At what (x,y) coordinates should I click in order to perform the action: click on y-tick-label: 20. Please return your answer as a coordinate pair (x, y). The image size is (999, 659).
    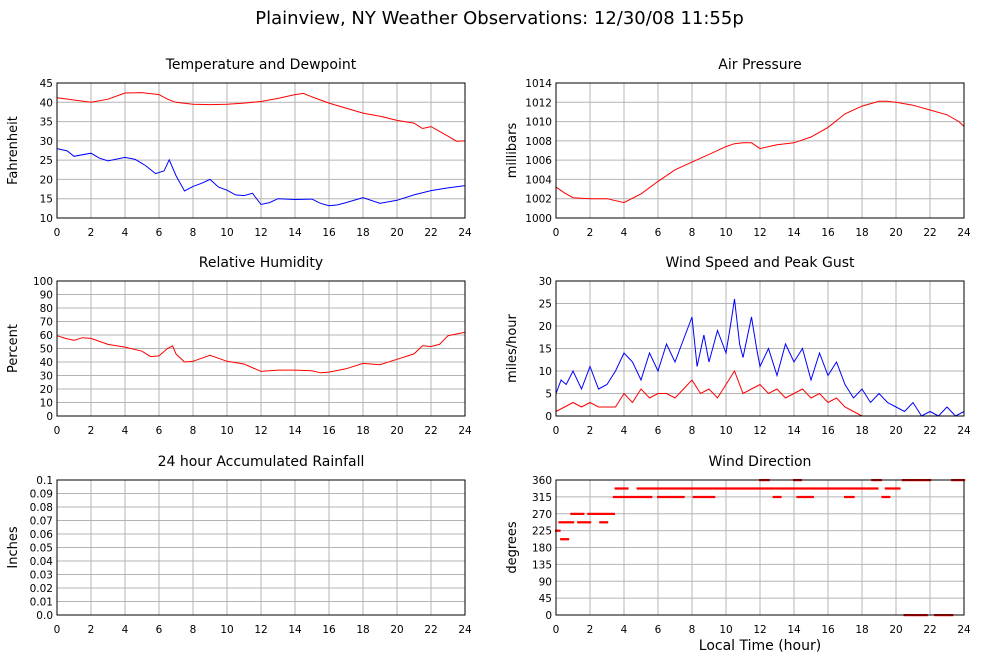
    Looking at the image, I should click on (46, 180).